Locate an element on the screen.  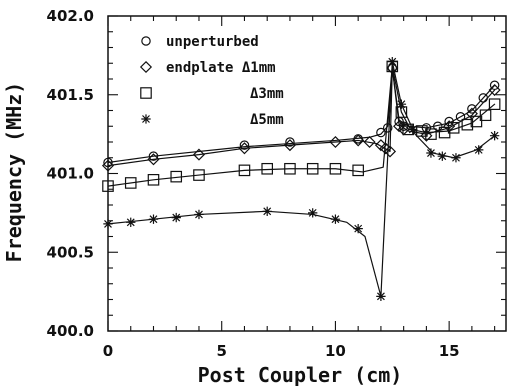
y-tick-label-1: 400.5 is located at coordinates (70, 252).